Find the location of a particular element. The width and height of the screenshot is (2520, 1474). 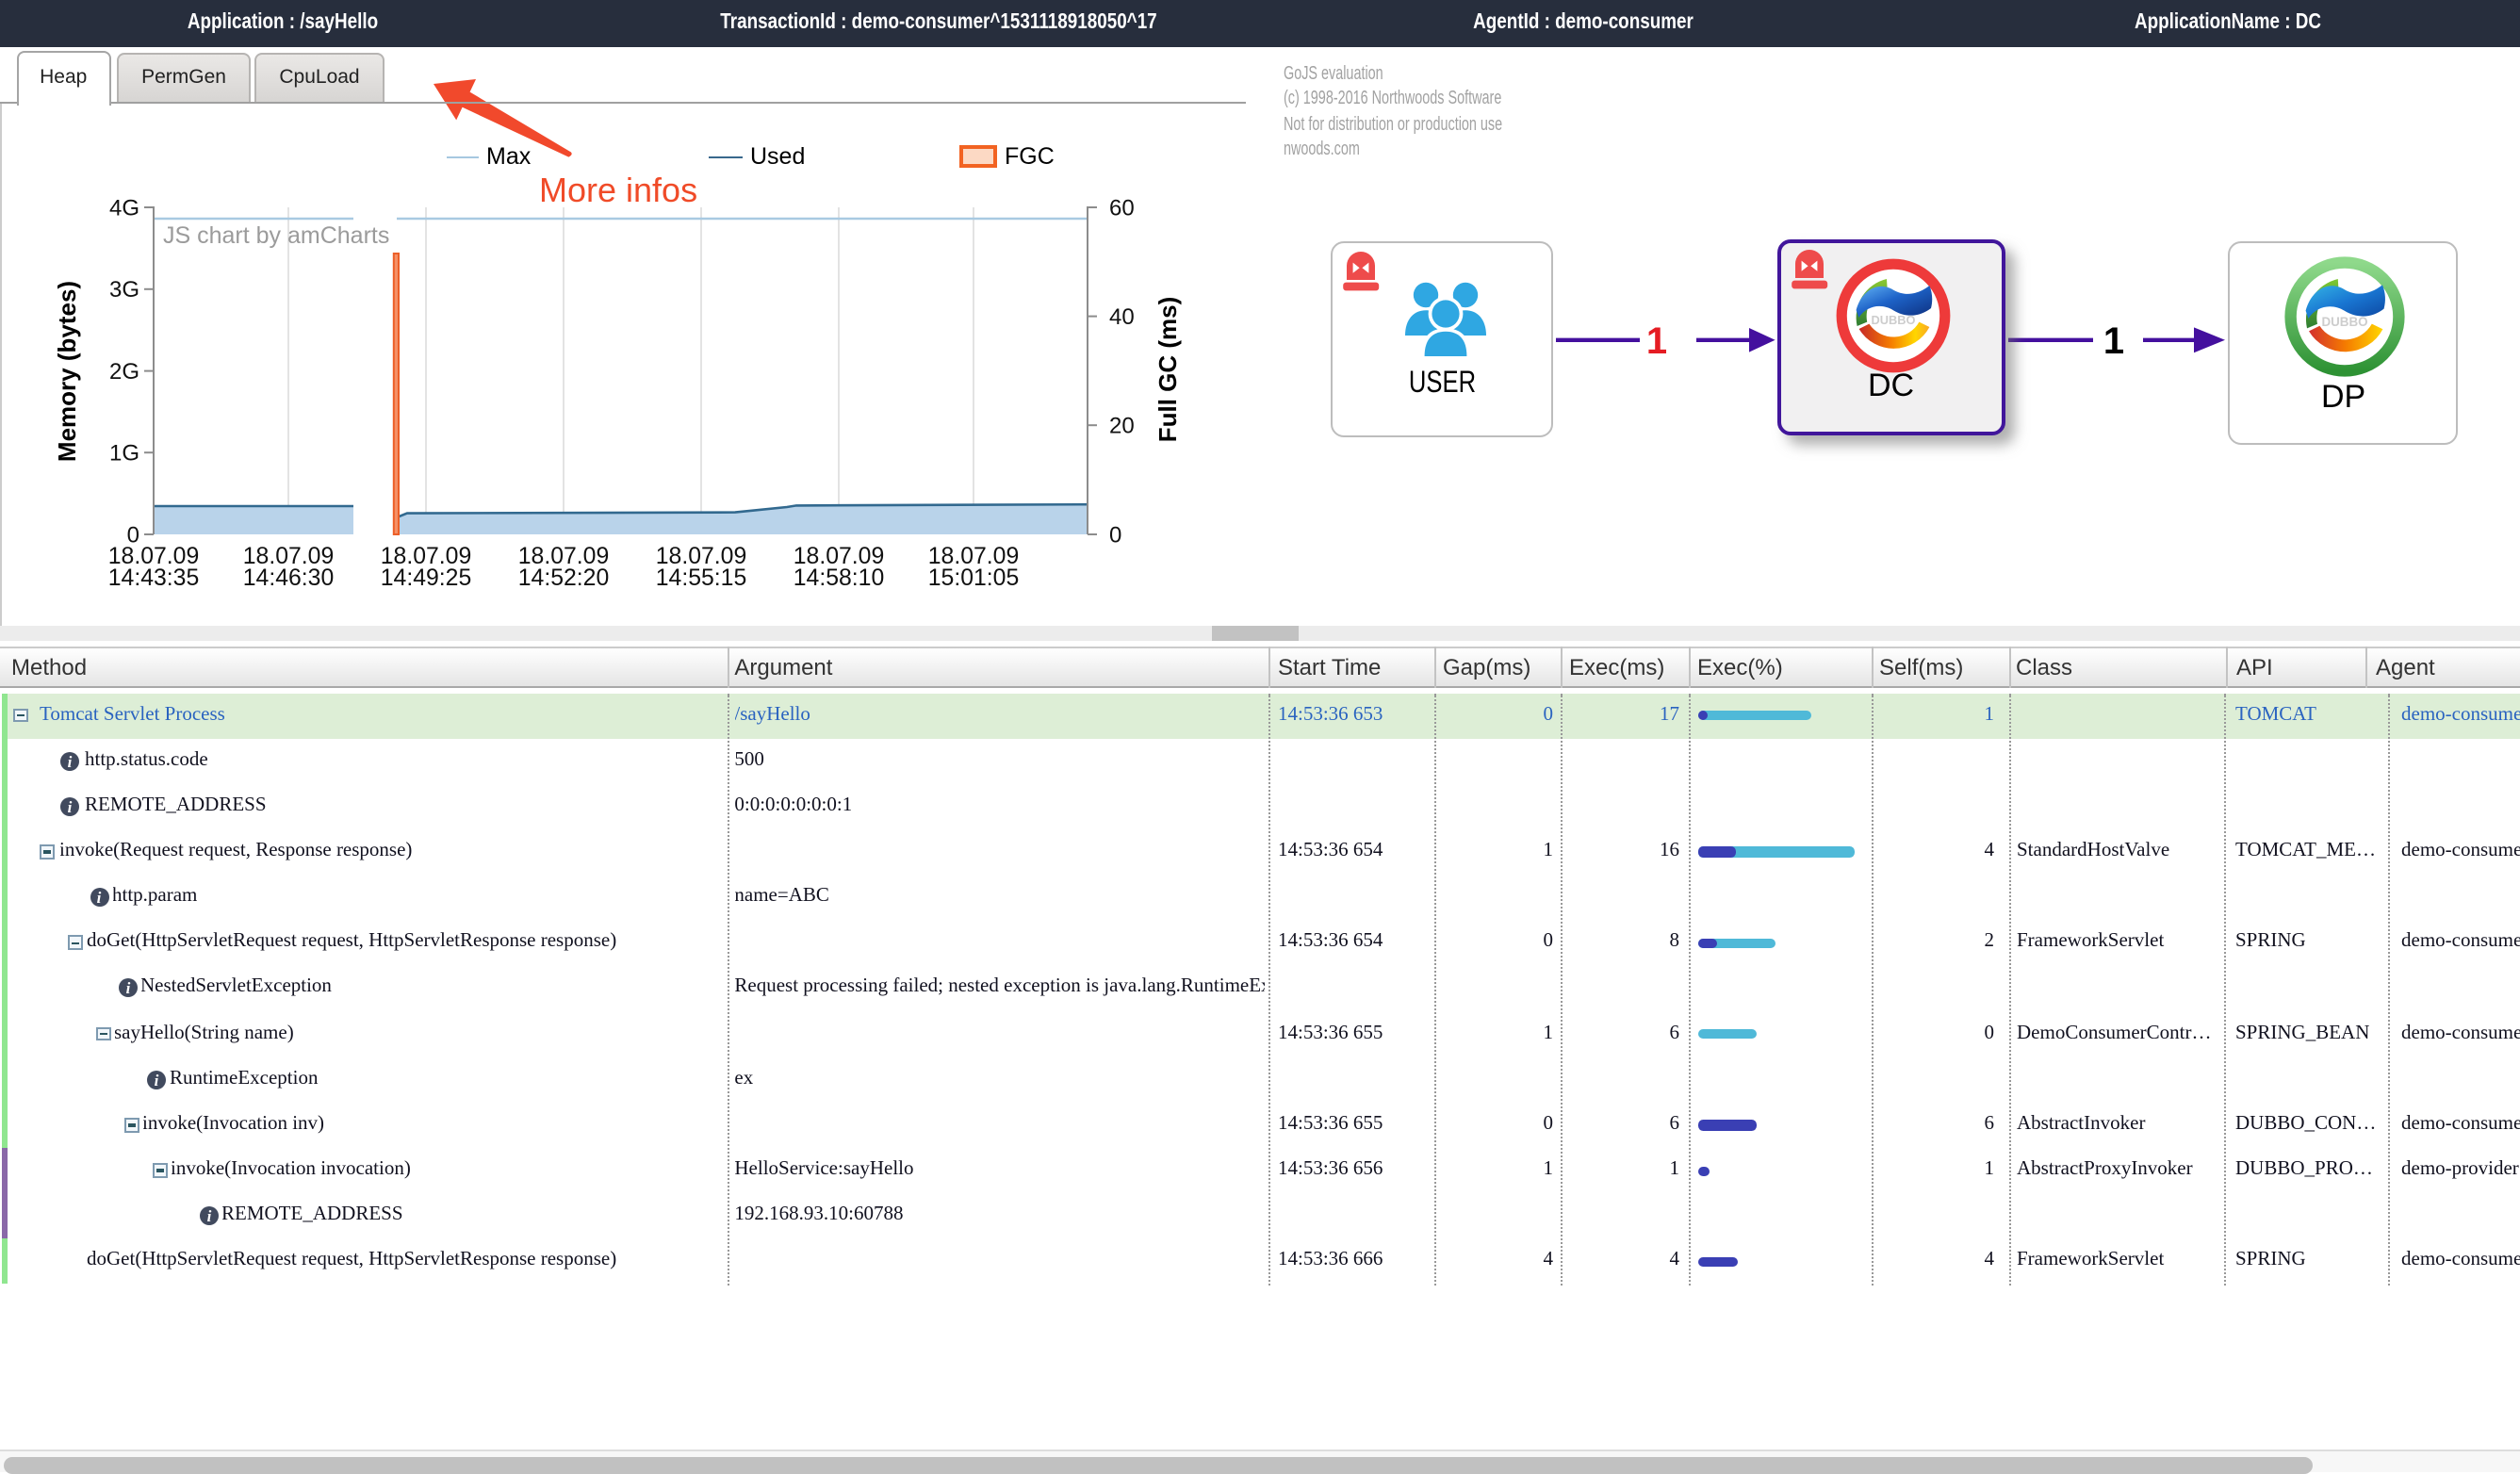

svg-text: JS chart by amCharts is located at coordinates (276, 235).